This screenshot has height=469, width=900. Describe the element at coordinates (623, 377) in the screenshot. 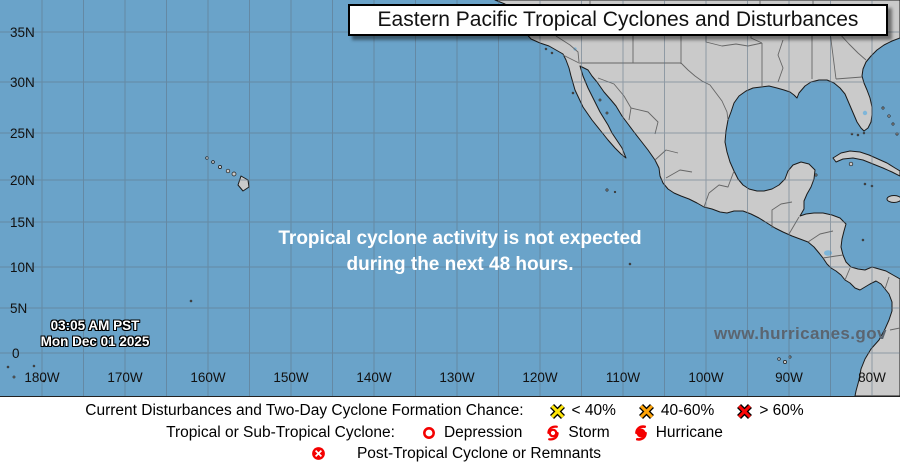

I see `lon-label: 110W` at that location.